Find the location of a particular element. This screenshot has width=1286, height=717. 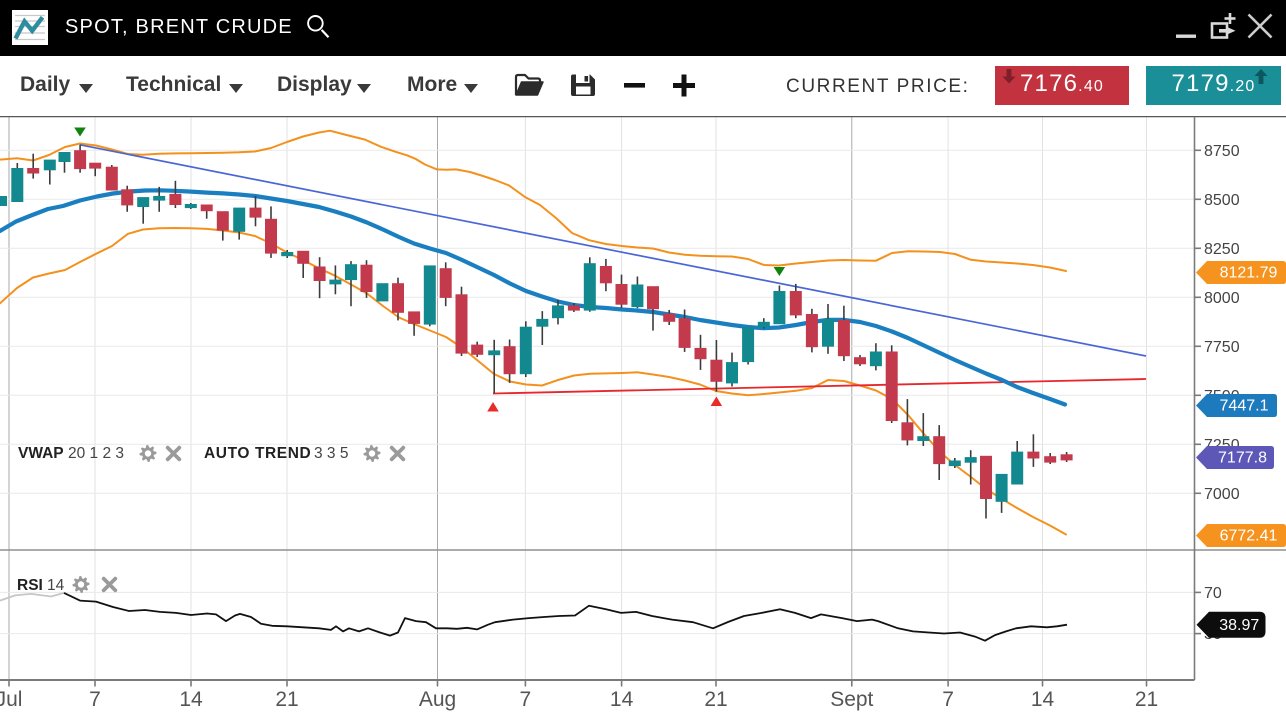

svg-text: Aug is located at coordinates (437, 699).